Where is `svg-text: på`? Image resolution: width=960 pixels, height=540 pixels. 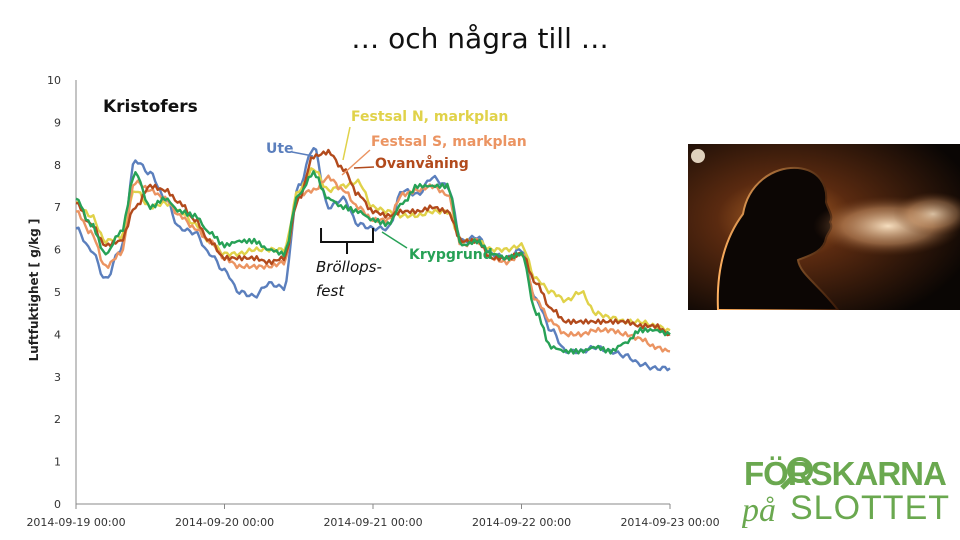
svg-text: på is located at coordinates (759, 510).